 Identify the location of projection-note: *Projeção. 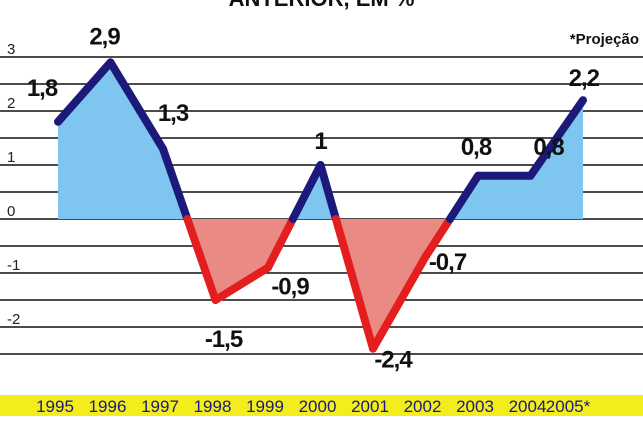
(604, 39).